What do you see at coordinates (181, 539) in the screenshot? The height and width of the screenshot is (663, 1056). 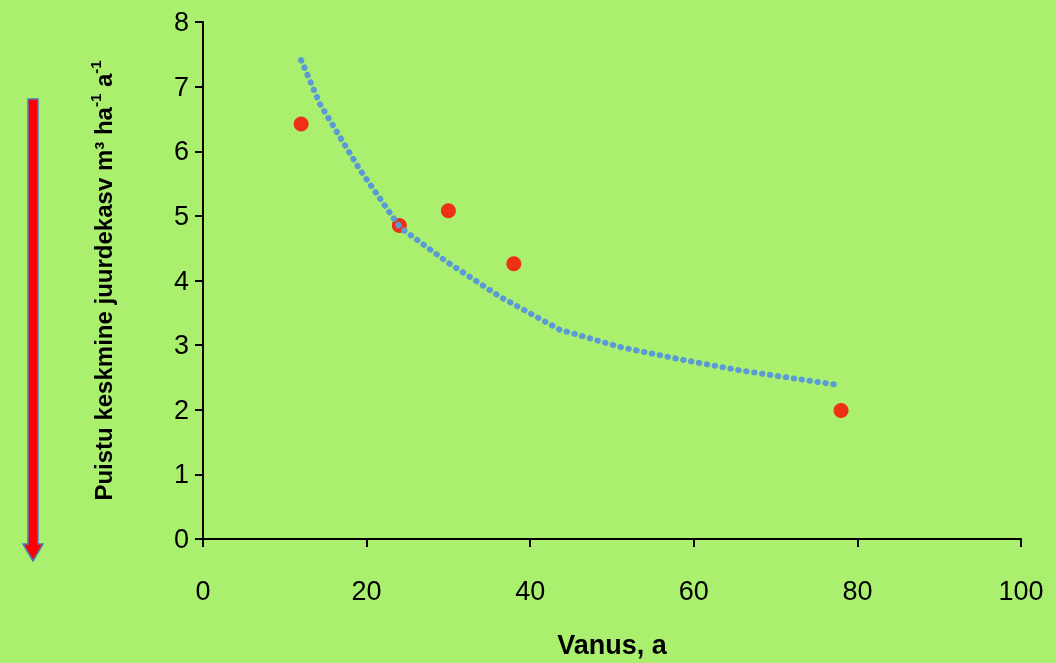 I see `y-tick-label: 0` at bounding box center [181, 539].